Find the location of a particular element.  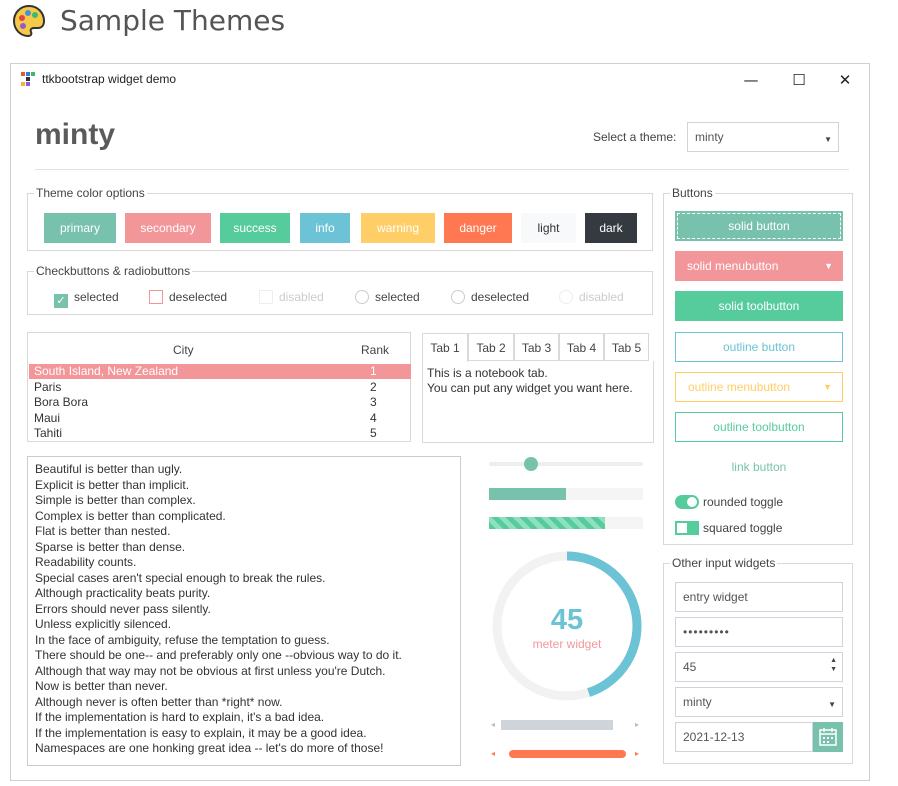

inputs-frame-label: Other input widgets is located at coordinates (724, 563).